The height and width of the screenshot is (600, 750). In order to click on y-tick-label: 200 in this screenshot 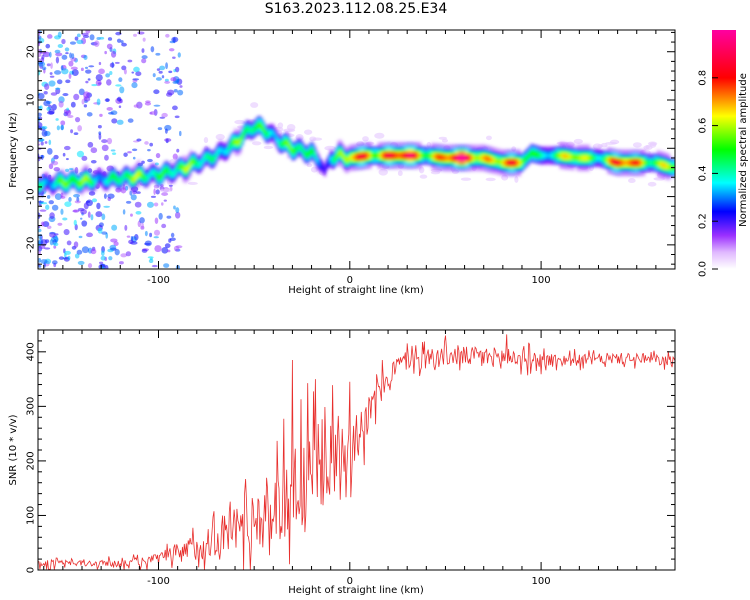, I will do `click(31, 460)`.